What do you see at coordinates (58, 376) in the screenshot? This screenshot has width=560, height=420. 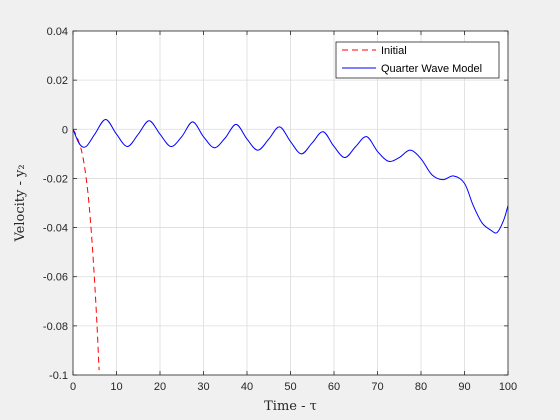 I see `y-tick-label: -0.1` at bounding box center [58, 376].